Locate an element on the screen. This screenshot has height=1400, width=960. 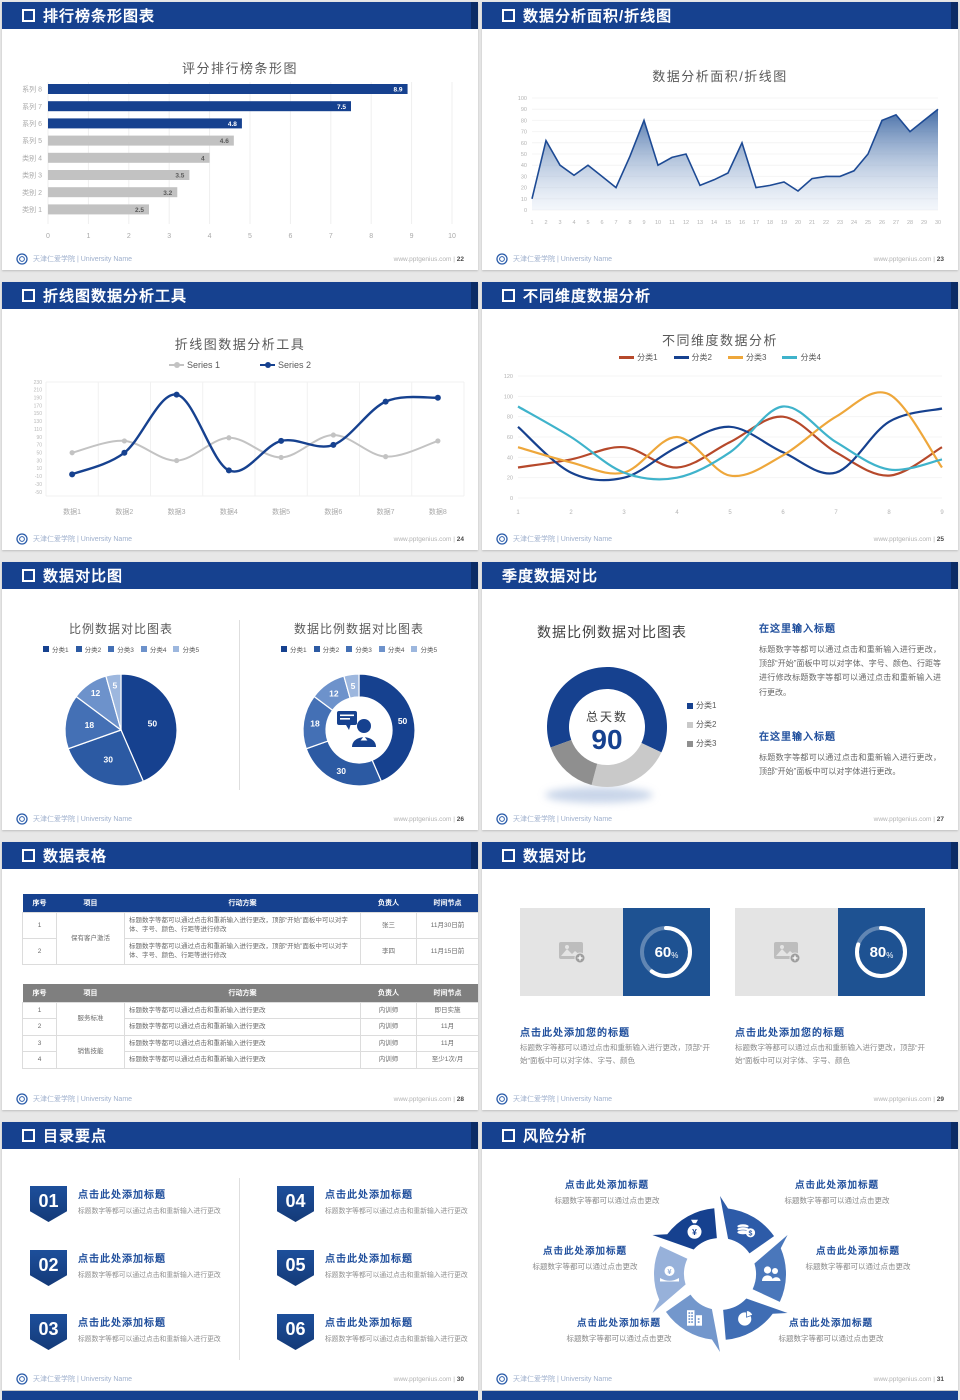
toc-item: 06 点击此处添加标题 标题数字等都可以通过点击和重新输入进行更改 is located at coordinates (377, 1332).